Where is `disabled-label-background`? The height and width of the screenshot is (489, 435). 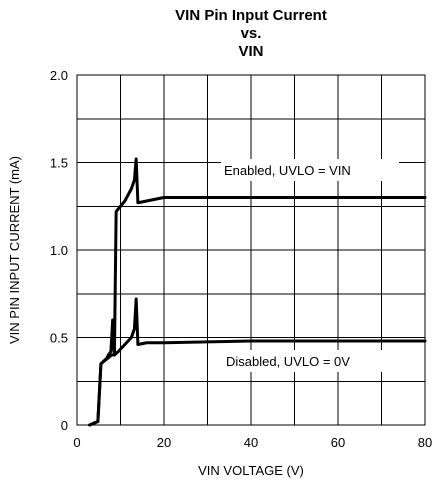 disabled-label-background is located at coordinates (306, 361).